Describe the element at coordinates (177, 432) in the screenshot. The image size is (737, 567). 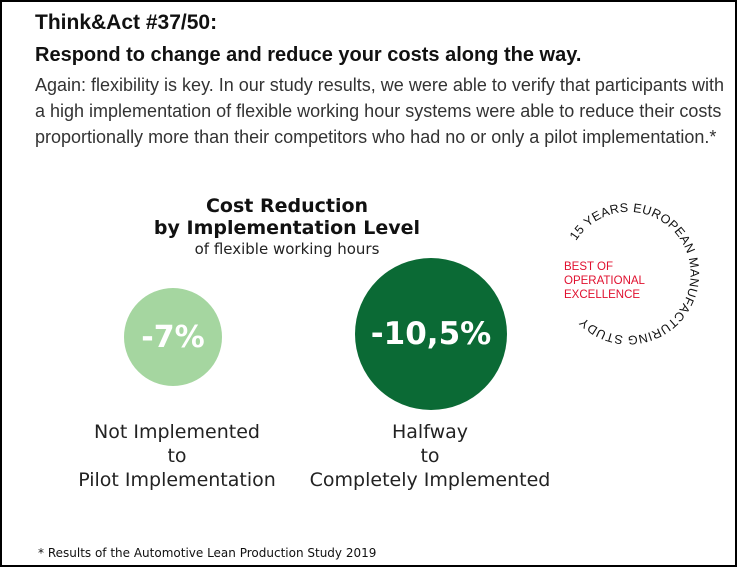
I see `label-line: Not Implemented` at that location.